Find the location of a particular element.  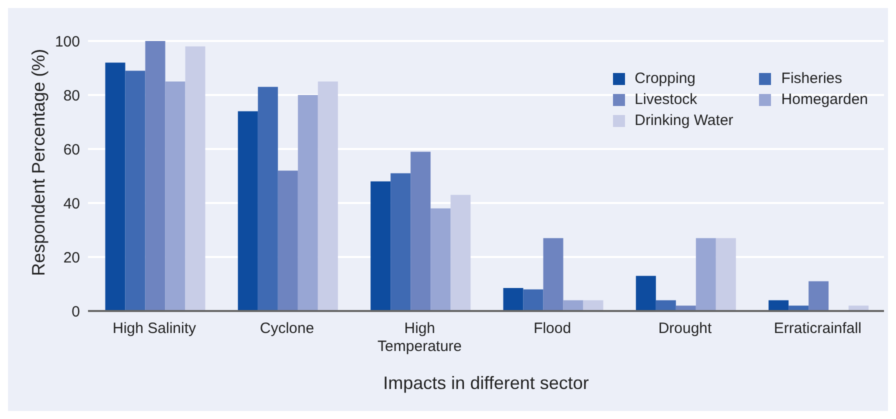

x-axis-title: Impacts in different sector is located at coordinates (486, 383).